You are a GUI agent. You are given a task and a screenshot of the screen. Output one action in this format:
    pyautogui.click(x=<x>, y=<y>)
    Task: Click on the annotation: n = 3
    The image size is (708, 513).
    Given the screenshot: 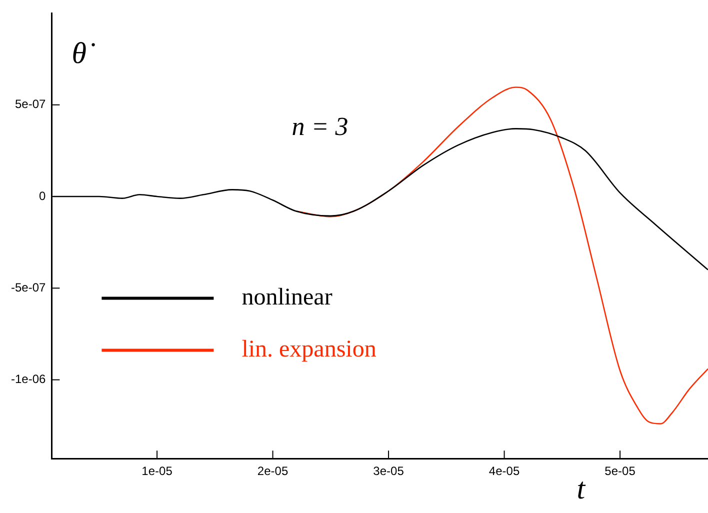 What is the action you would take?
    pyautogui.click(x=320, y=127)
    